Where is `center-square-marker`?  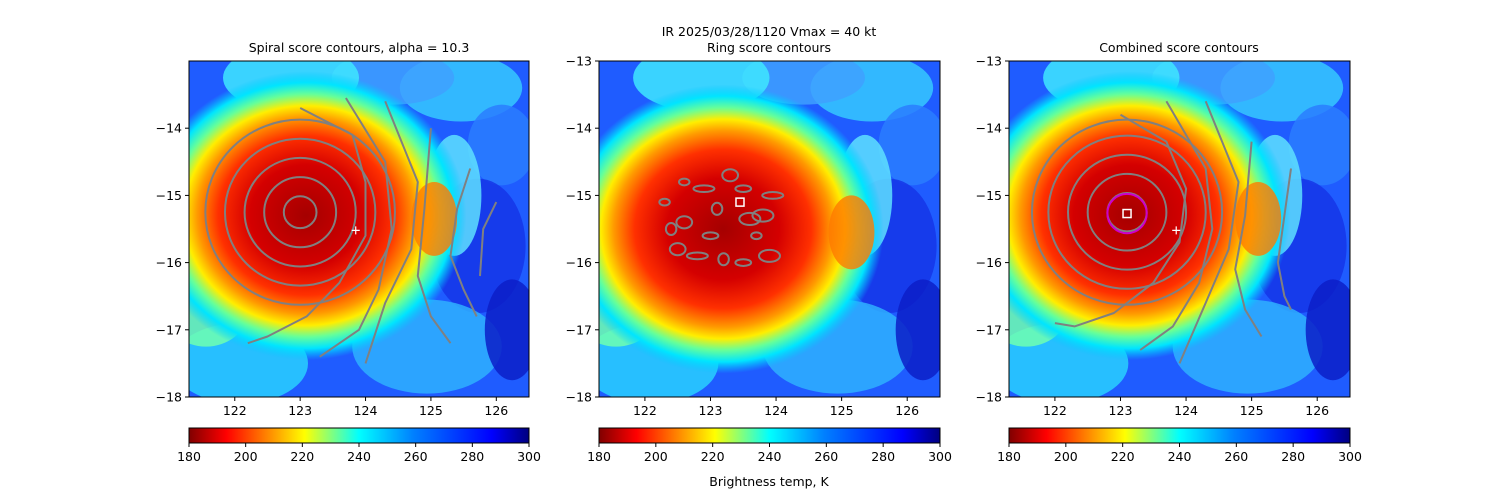 center-square-marker is located at coordinates (1127, 213).